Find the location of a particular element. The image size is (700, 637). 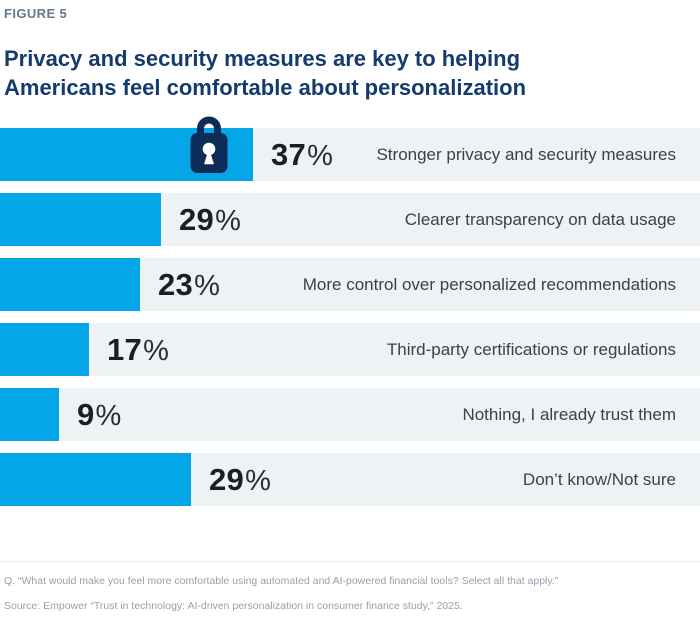

bar-row: 9% Nothing, I already trust them is located at coordinates (350, 414).